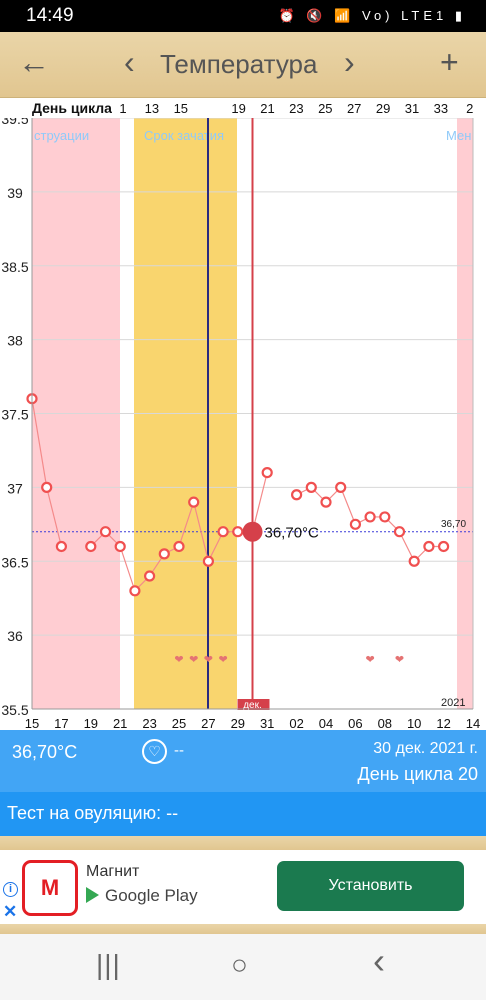  I want to click on cycle-day-tick: 21, so click(267, 108).